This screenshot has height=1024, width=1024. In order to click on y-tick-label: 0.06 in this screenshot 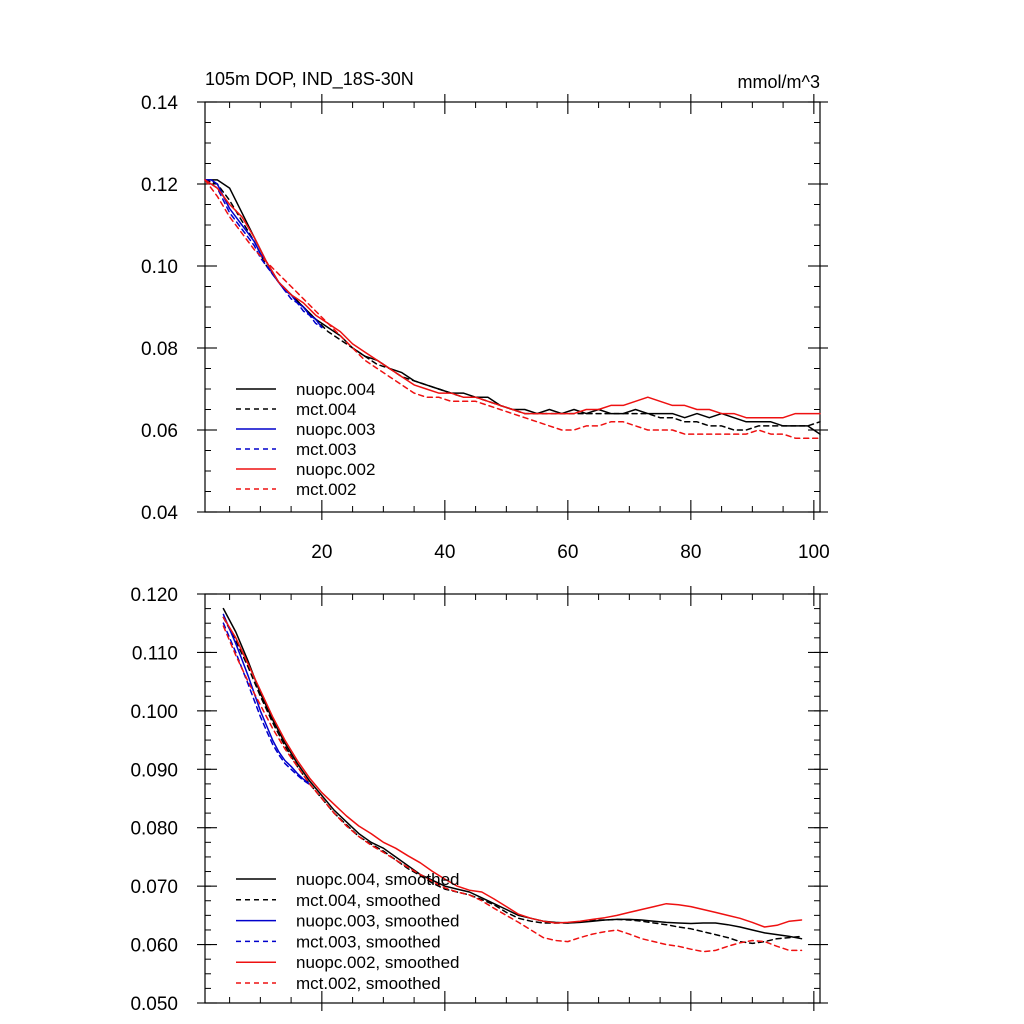, I will do `click(159, 431)`.